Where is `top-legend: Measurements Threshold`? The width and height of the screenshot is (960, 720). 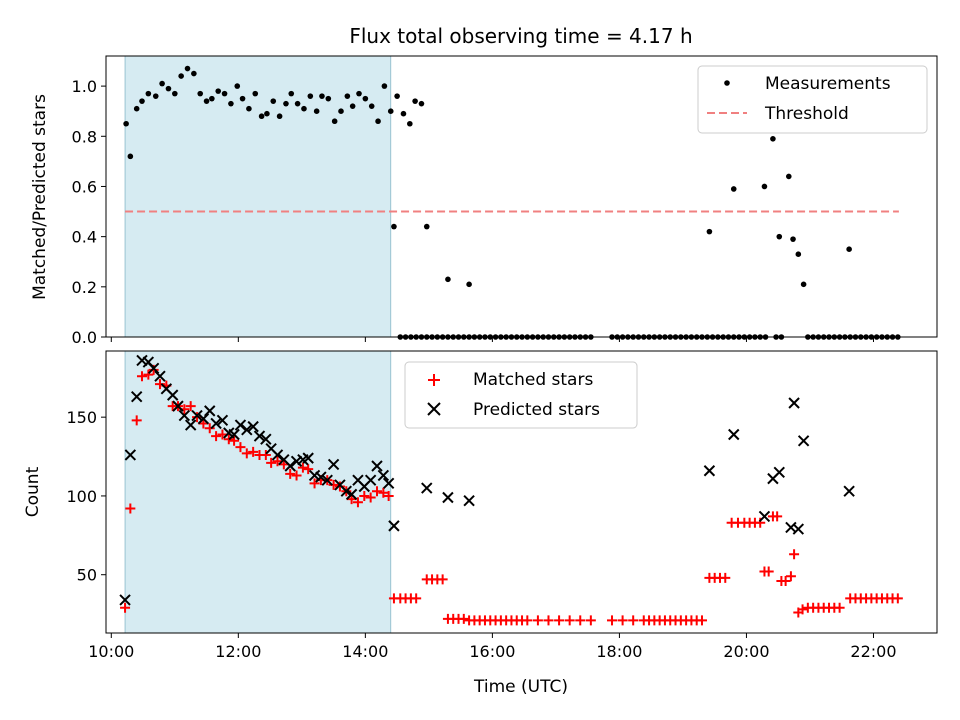
top-legend: Measurements Threshold is located at coordinates (812, 99).